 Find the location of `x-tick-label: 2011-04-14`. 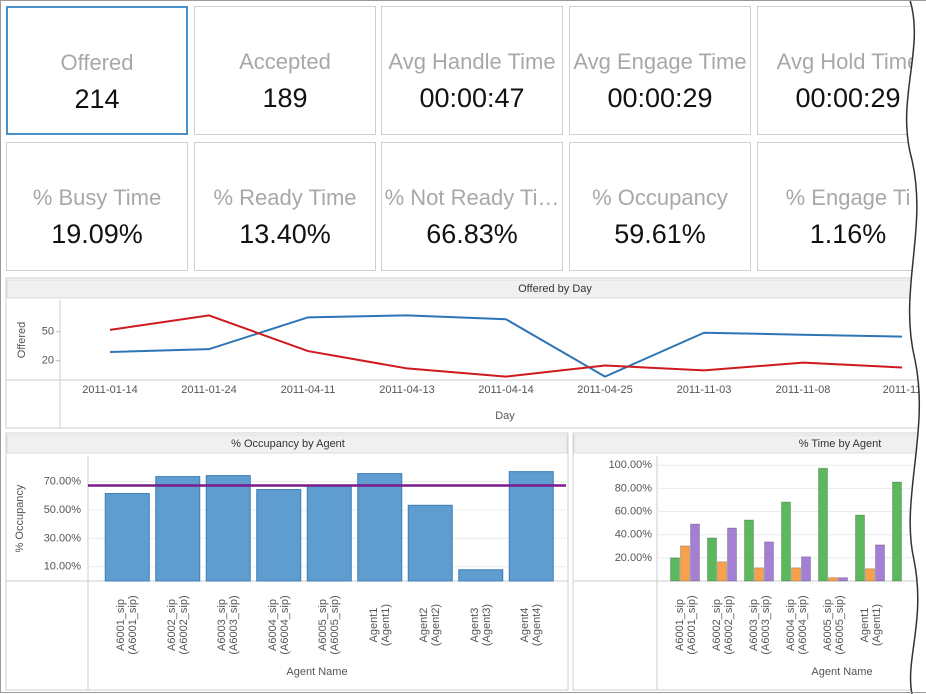

x-tick-label: 2011-04-14 is located at coordinates (505, 390).